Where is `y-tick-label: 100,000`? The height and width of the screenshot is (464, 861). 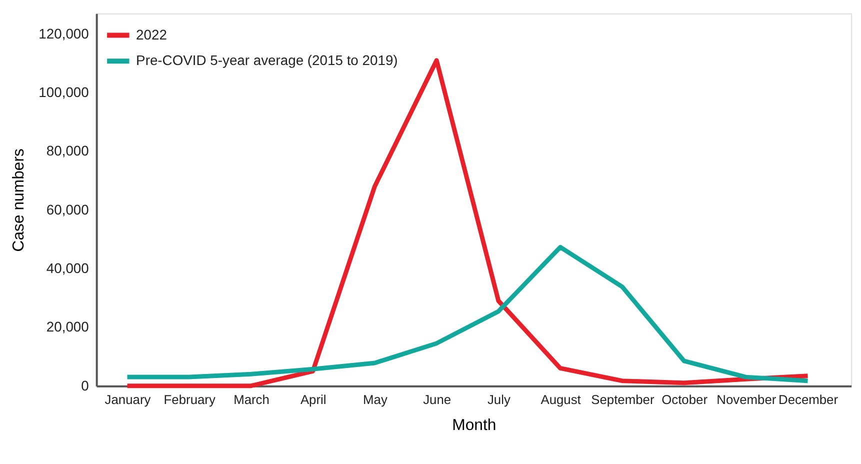 y-tick-label: 100,000 is located at coordinates (64, 92).